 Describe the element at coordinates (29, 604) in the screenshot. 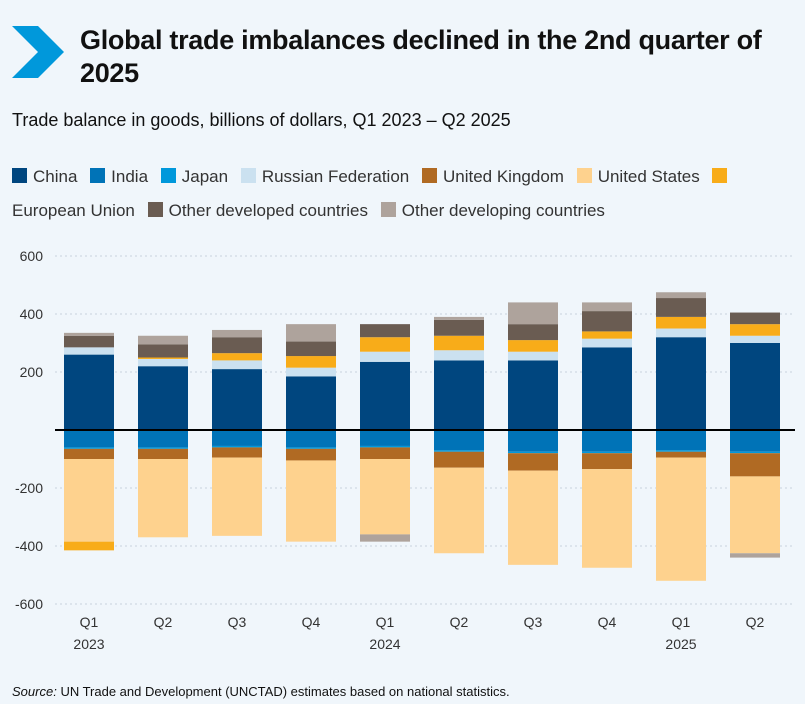

I see `y-tick-label: -600` at that location.